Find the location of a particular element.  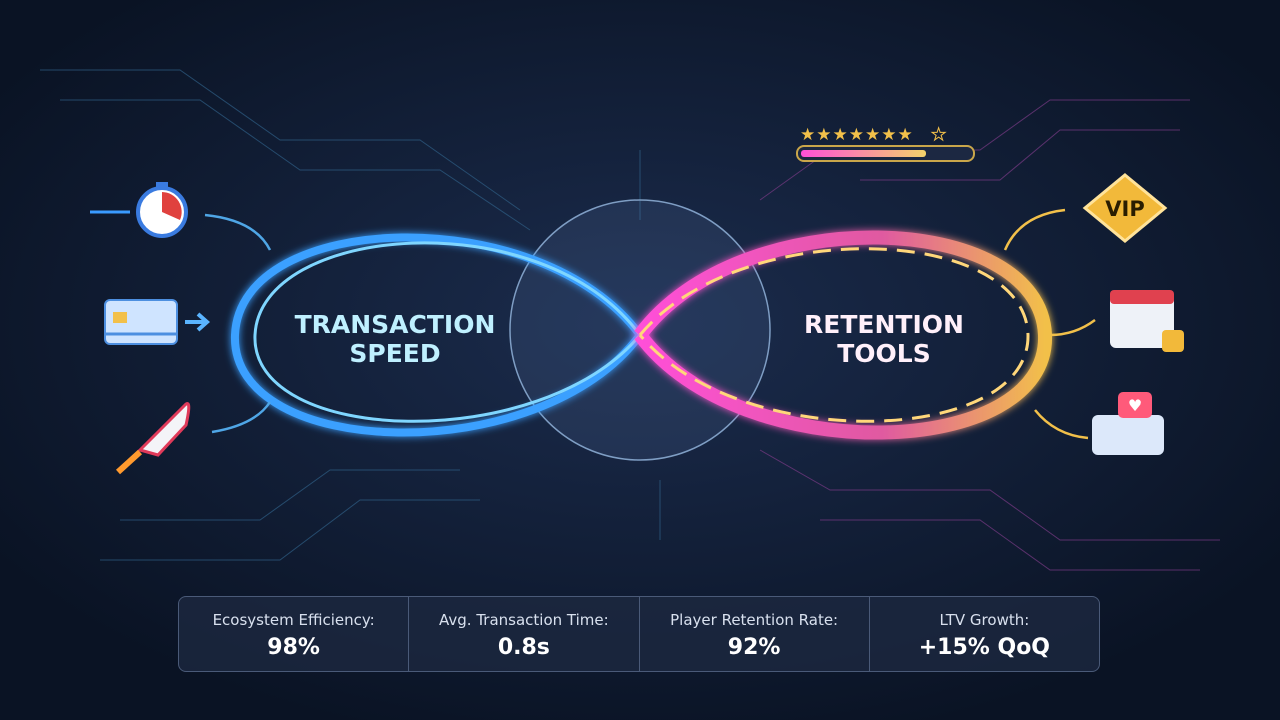

stat-label: Player Retention Rate: is located at coordinates (754, 620).